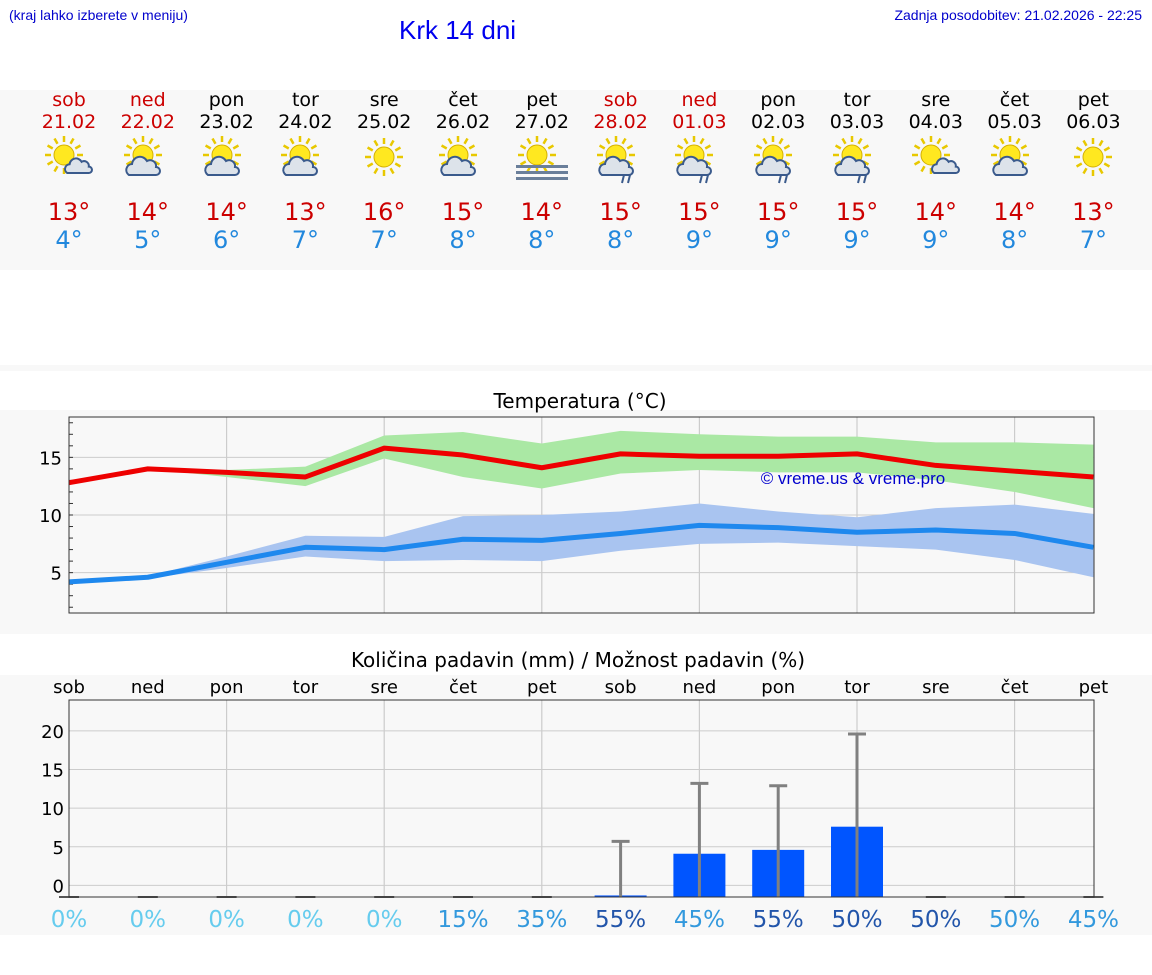 This screenshot has height=975, width=1152. What do you see at coordinates (699, 122) in the screenshot?
I see `day-date: 01.03` at bounding box center [699, 122].